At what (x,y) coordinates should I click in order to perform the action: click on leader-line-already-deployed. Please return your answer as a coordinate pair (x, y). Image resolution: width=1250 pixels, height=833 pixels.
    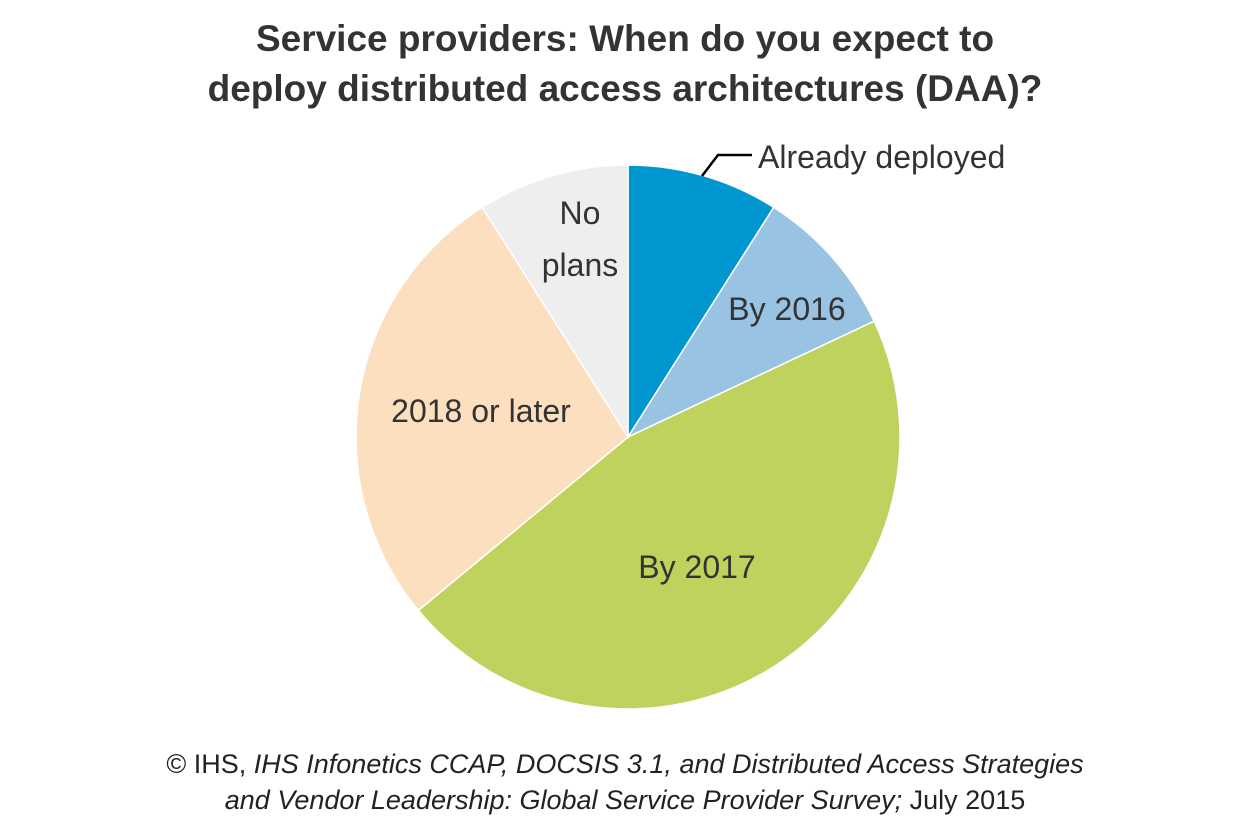
    Looking at the image, I should click on (726, 165).